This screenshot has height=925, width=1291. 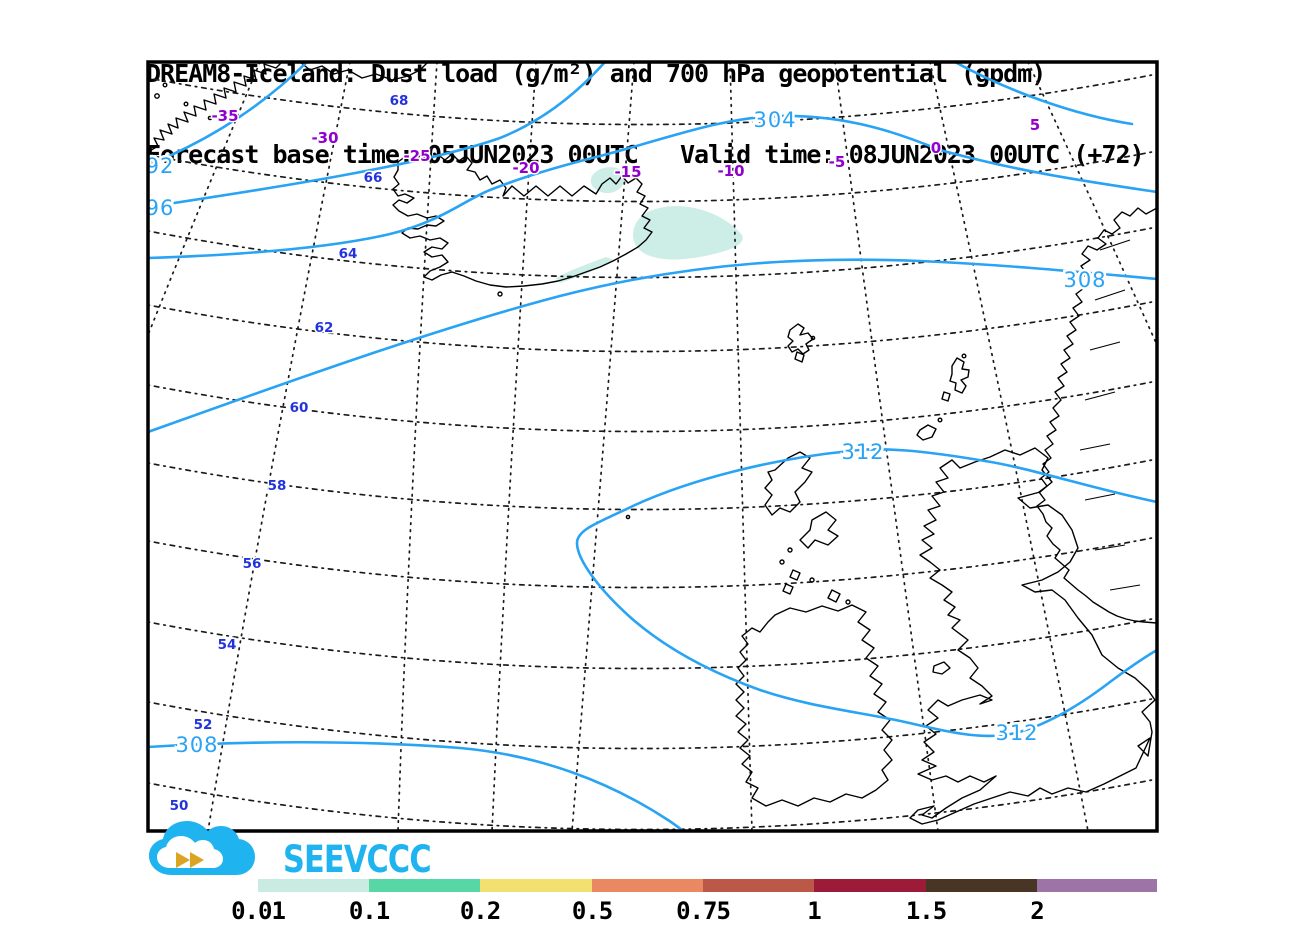 What do you see at coordinates (730, 171) in the screenshot?
I see `lon-label--10: -10` at bounding box center [730, 171].